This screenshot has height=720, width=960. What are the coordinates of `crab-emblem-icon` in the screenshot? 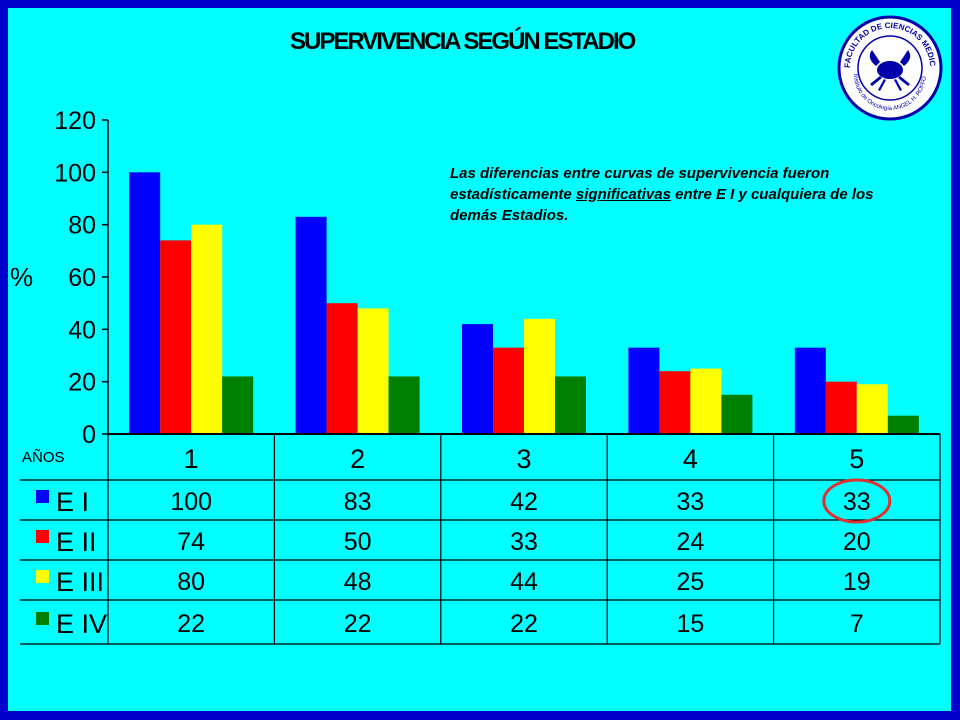 It's located at (890, 70).